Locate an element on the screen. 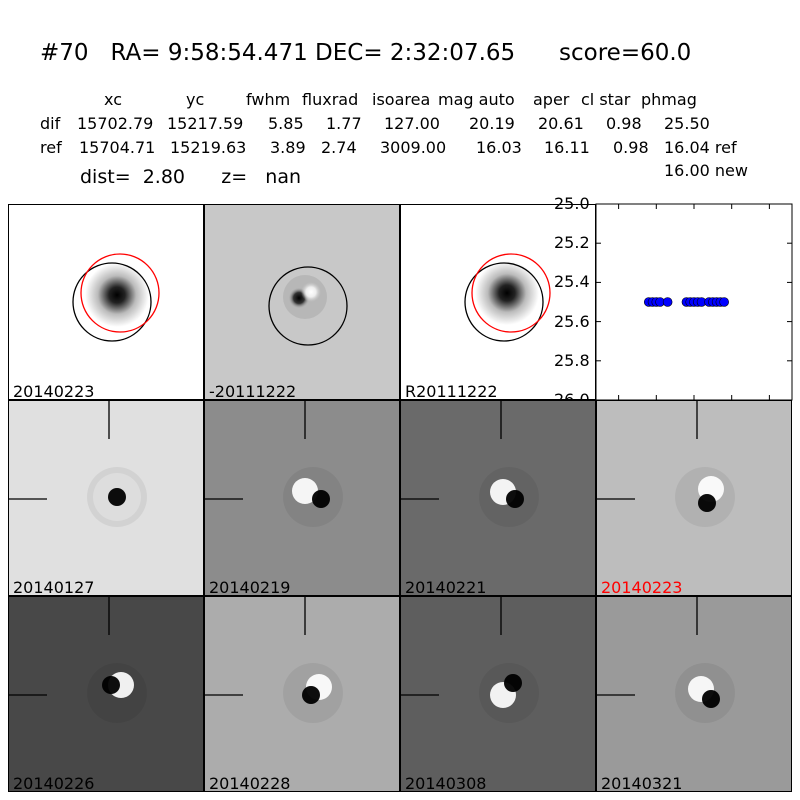 The width and height of the screenshot is (800, 800). dif-yc: 15217.59 is located at coordinates (205, 123).